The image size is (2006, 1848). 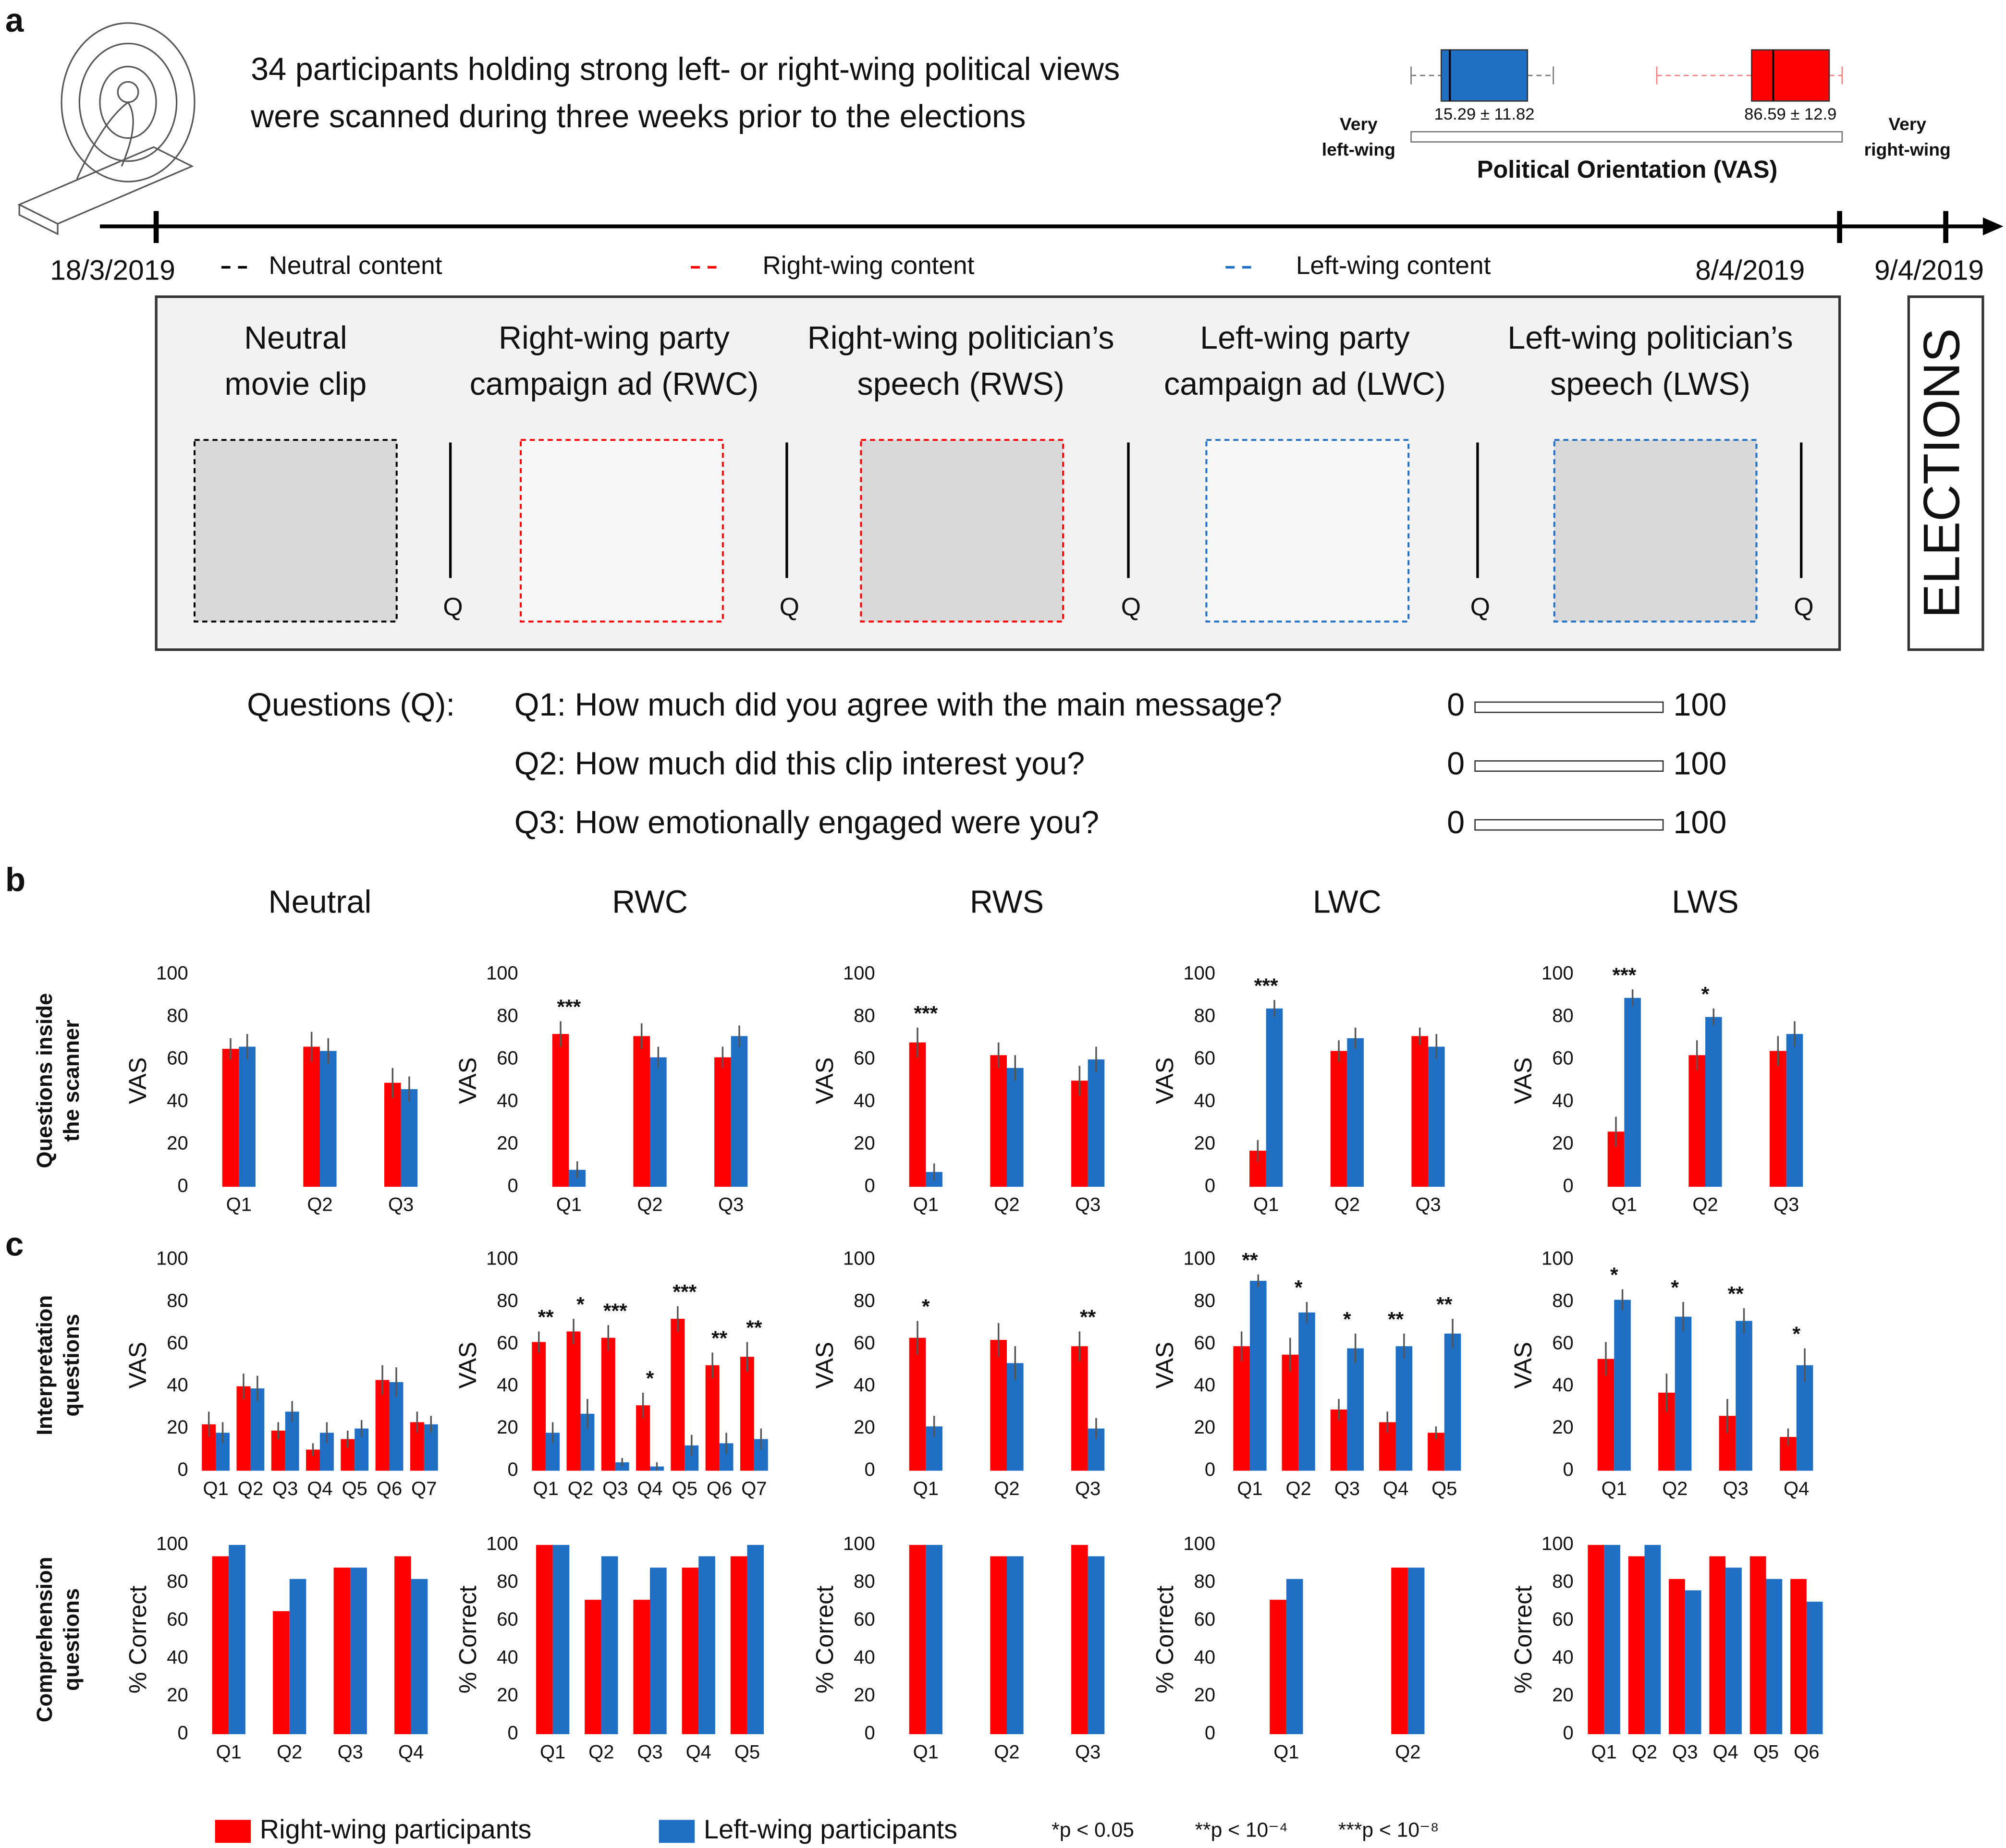 What do you see at coordinates (71, 1366) in the screenshot?
I see `row-label: questions` at bounding box center [71, 1366].